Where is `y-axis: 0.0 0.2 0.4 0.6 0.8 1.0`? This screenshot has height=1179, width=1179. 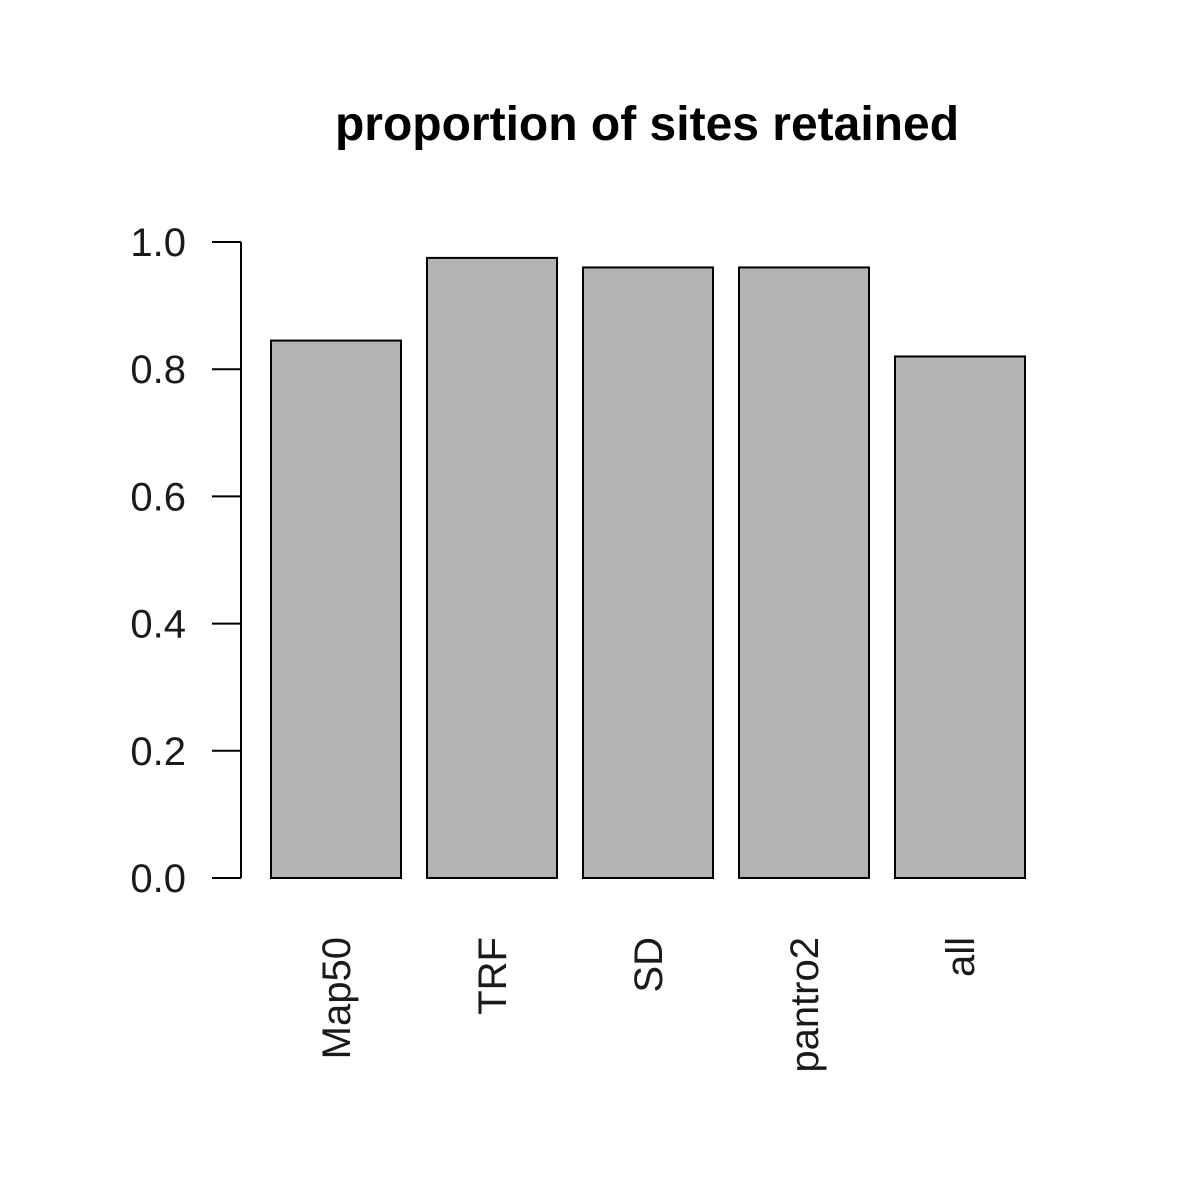 y-axis: 0.0 0.2 0.4 0.6 0.8 1.0 is located at coordinates (186, 561).